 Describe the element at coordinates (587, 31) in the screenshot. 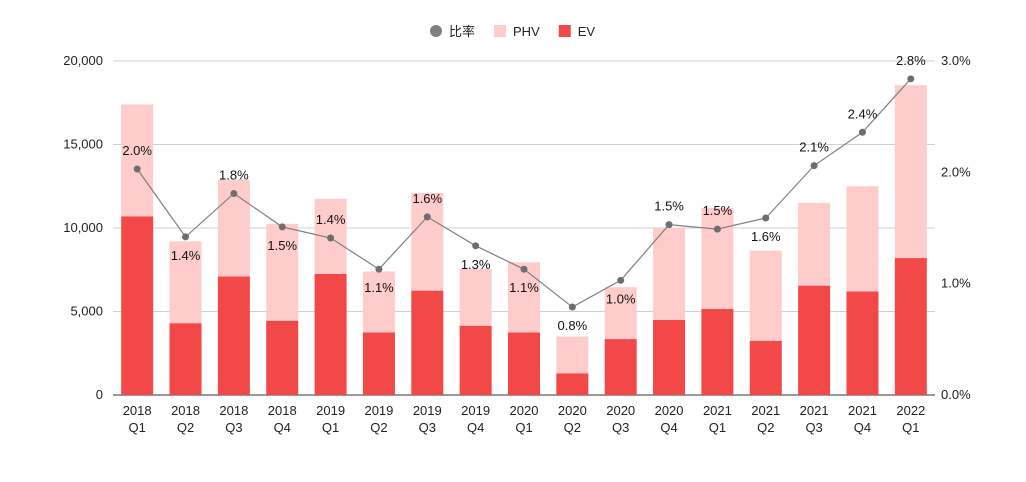

I see `legend-label: EV` at that location.